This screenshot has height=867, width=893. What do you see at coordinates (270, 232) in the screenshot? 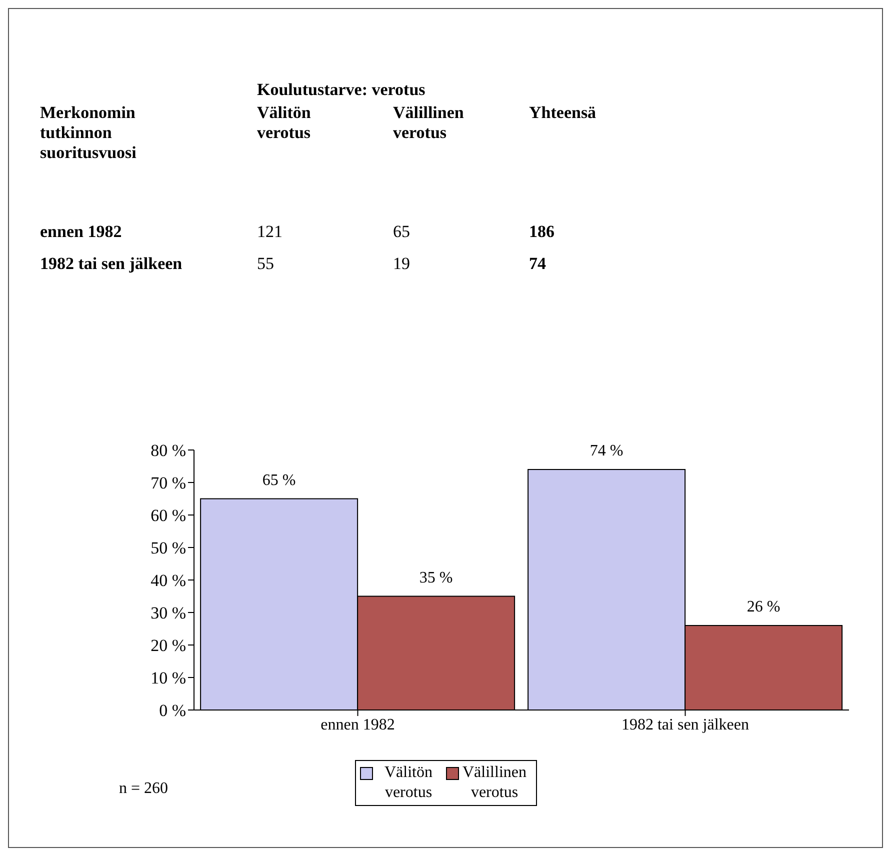
I see `data-label: 121` at bounding box center [270, 232].